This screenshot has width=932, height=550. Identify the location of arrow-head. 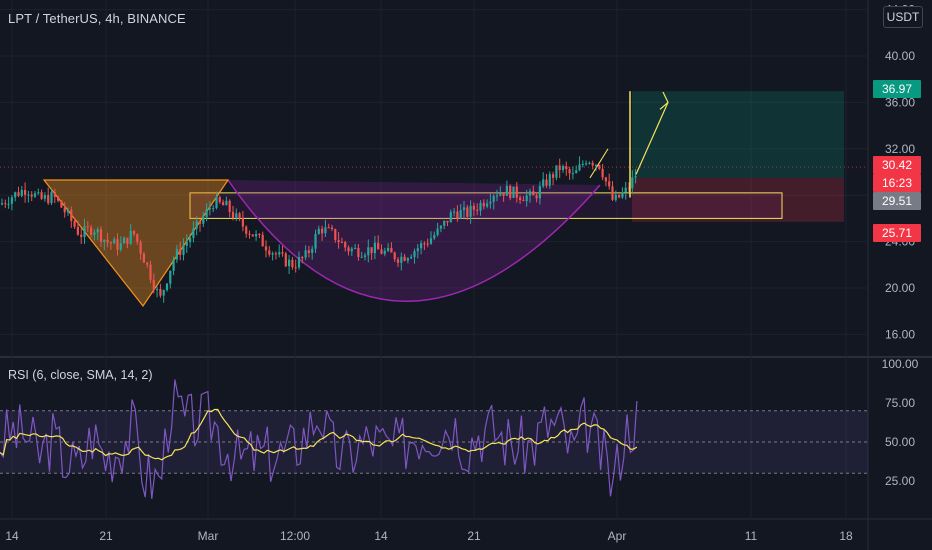
(664, 100).